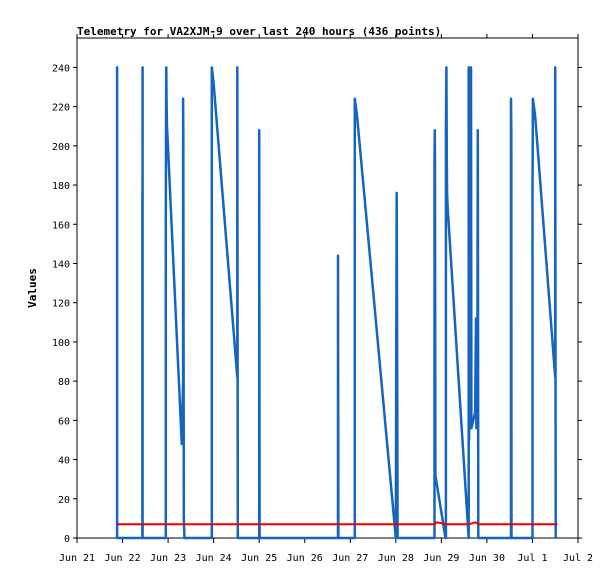 Image resolution: width=615 pixels, height=584 pixels. I want to click on x-tick-label: Jun 22, so click(122, 558).